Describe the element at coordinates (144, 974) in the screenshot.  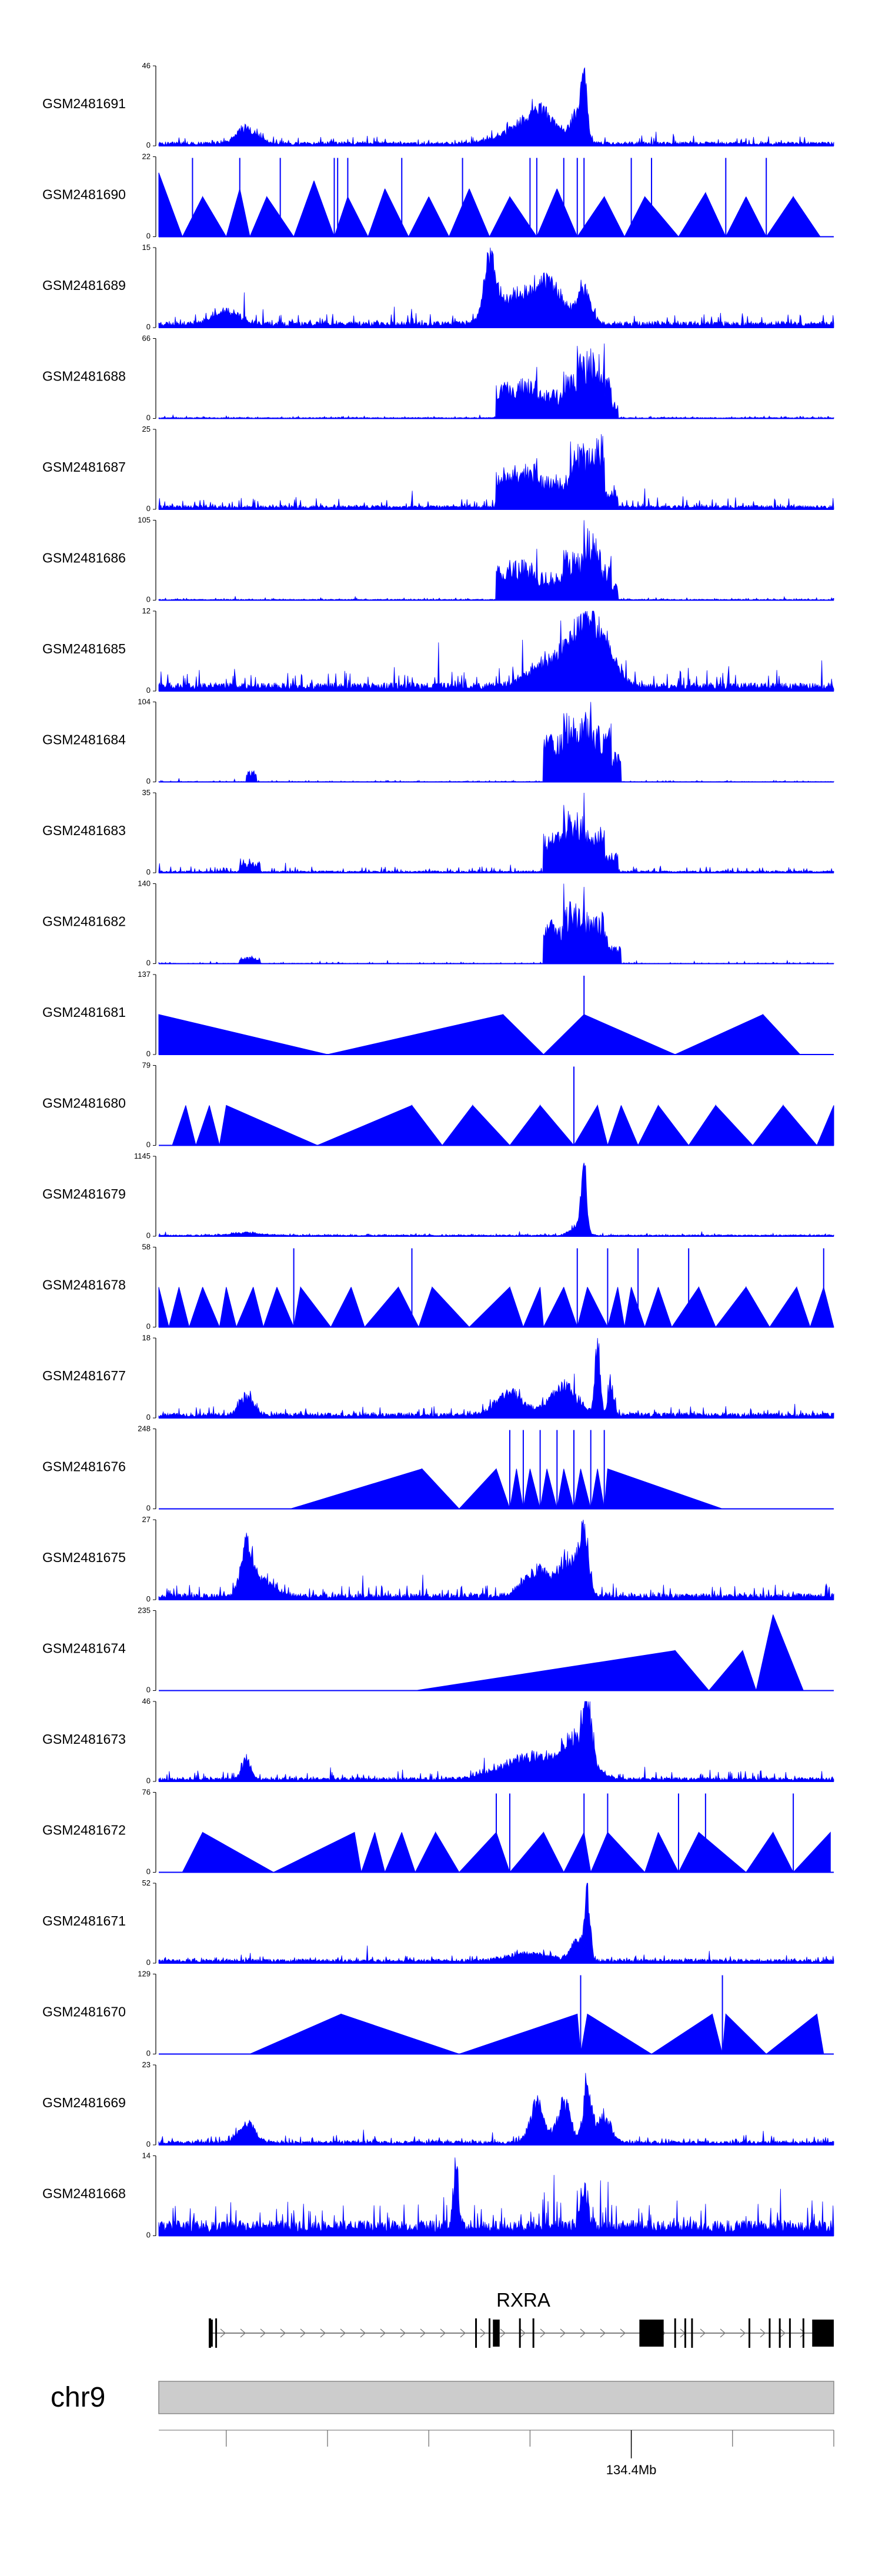
I see `y-max-label: 137` at that location.